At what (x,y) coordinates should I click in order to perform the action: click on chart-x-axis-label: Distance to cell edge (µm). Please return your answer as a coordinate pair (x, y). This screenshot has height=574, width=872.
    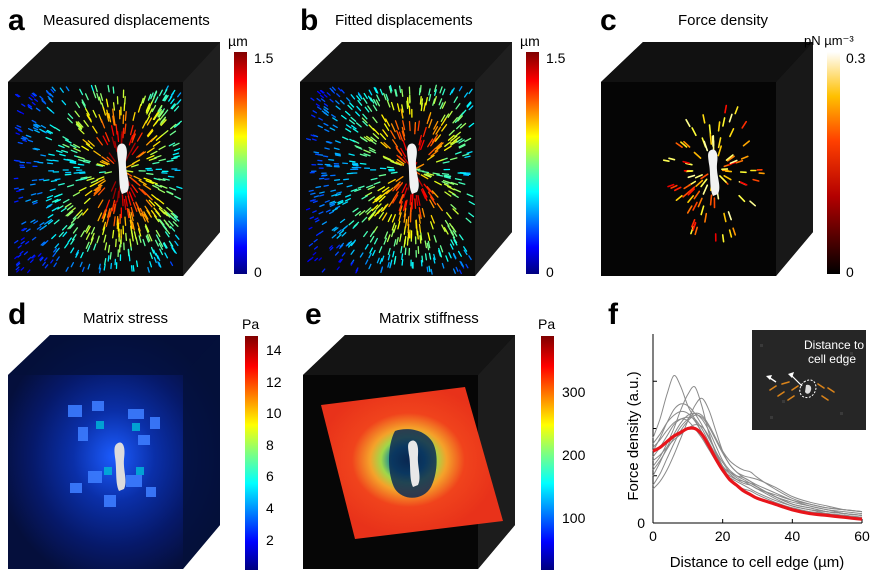
    Looking at the image, I should click on (757, 562).